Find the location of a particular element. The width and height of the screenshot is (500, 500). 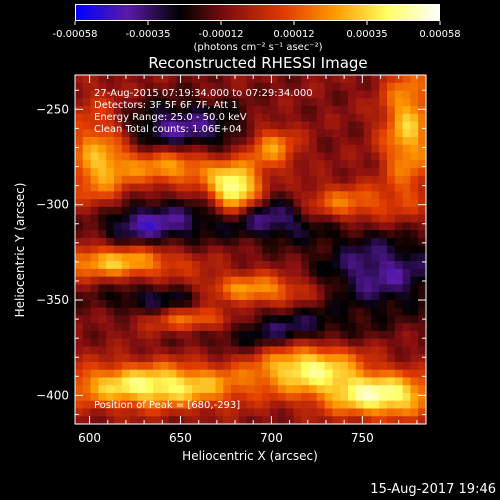

colorbar-tick-label: -0.00012 is located at coordinates (221, 34).